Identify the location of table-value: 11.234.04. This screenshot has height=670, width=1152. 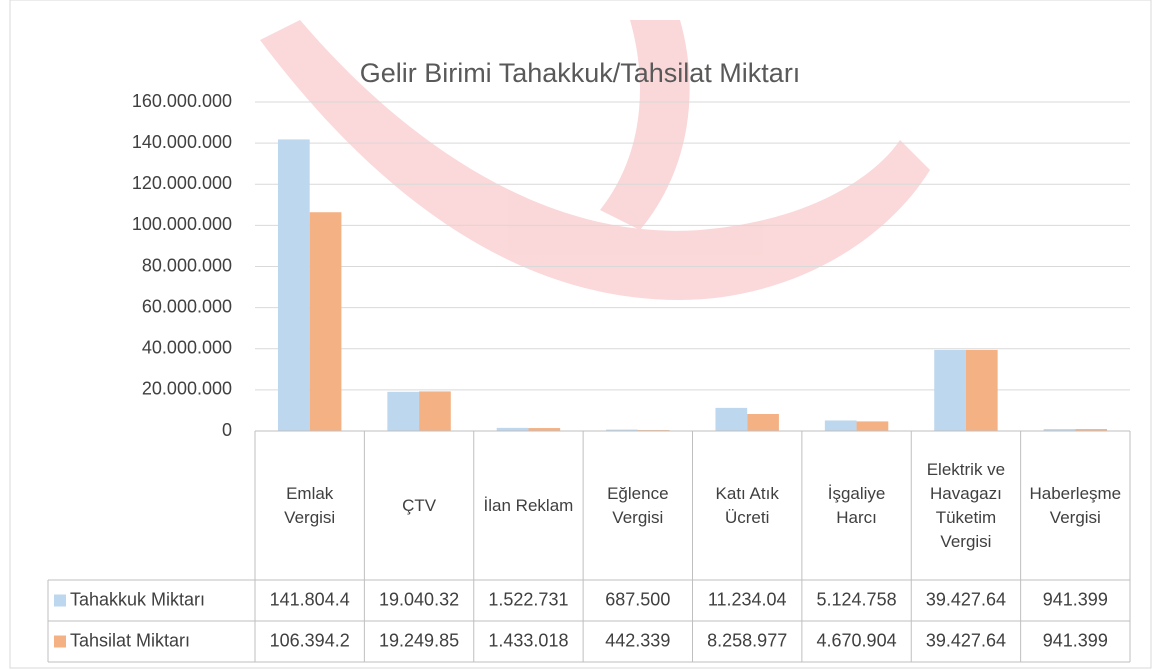
(747, 599).